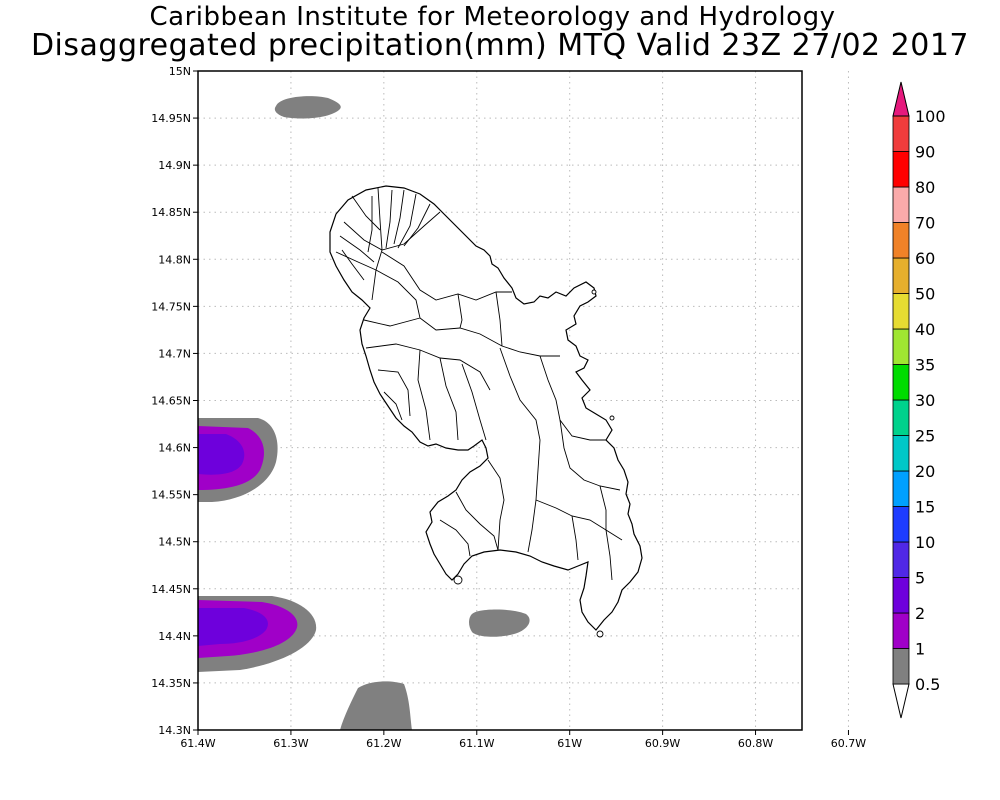 Image resolution: width=1000 pixels, height=800 pixels. What do you see at coordinates (925, 436) in the screenshot?
I see `colorbar-label: 25` at bounding box center [925, 436].